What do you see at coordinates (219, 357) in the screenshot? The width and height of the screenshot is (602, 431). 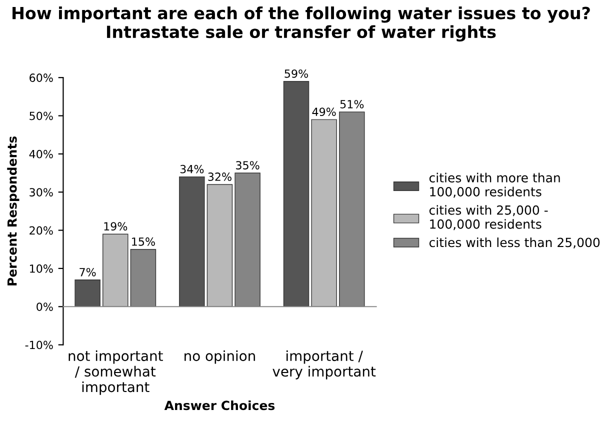 I see `x-tick-label: no opinion` at bounding box center [219, 357].